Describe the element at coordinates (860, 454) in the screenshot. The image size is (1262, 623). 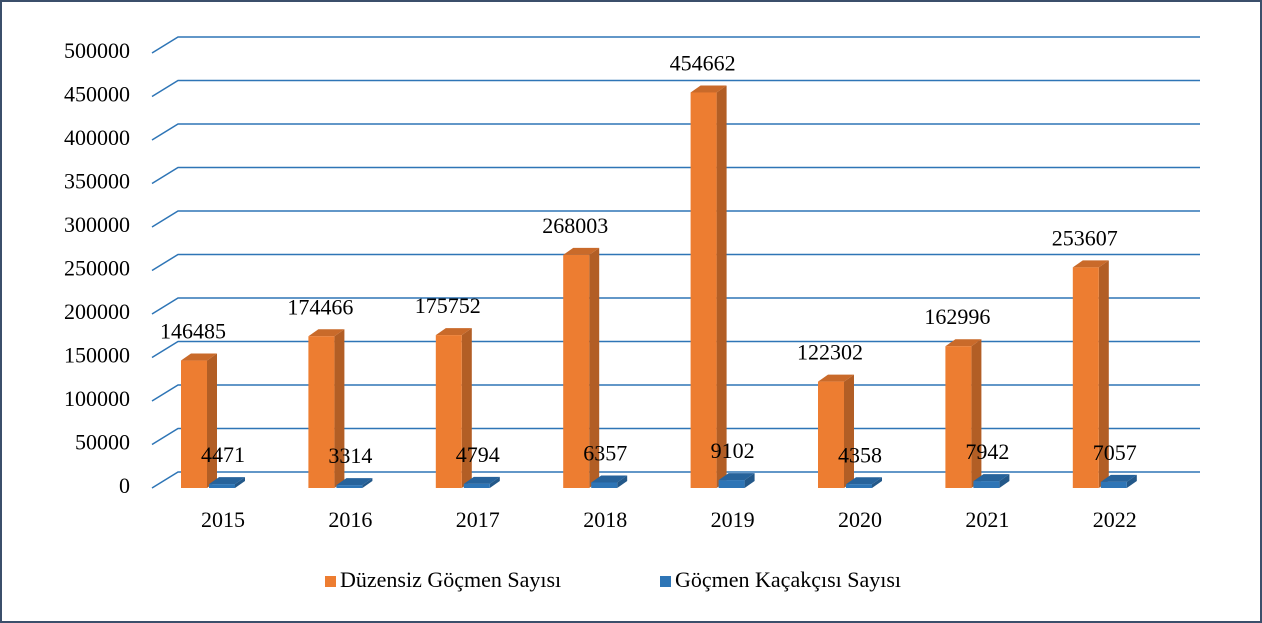
I see `data-label: 4358` at that location.